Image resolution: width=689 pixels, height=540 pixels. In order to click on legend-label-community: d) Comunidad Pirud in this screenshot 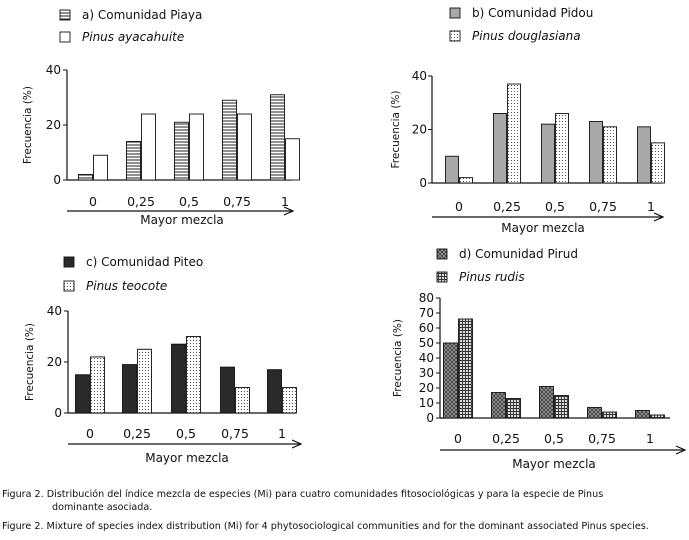, I will do `click(518, 254)`.